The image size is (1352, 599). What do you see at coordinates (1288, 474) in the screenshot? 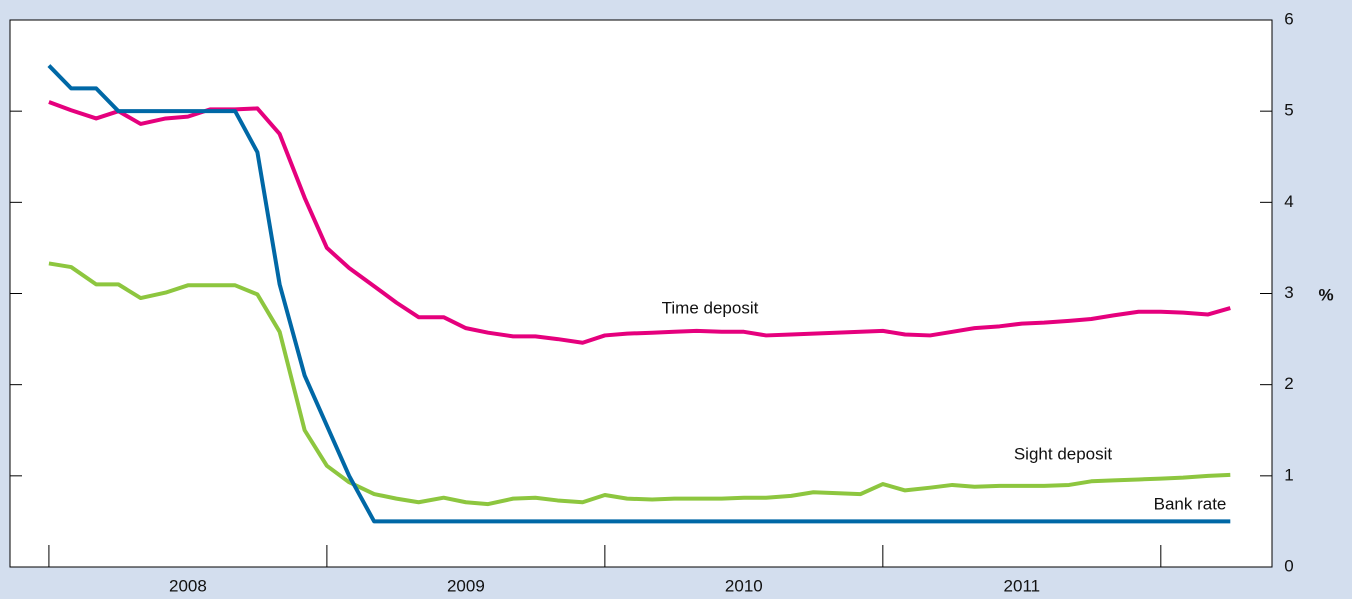
I see `y-tick-label: 1` at bounding box center [1288, 474].